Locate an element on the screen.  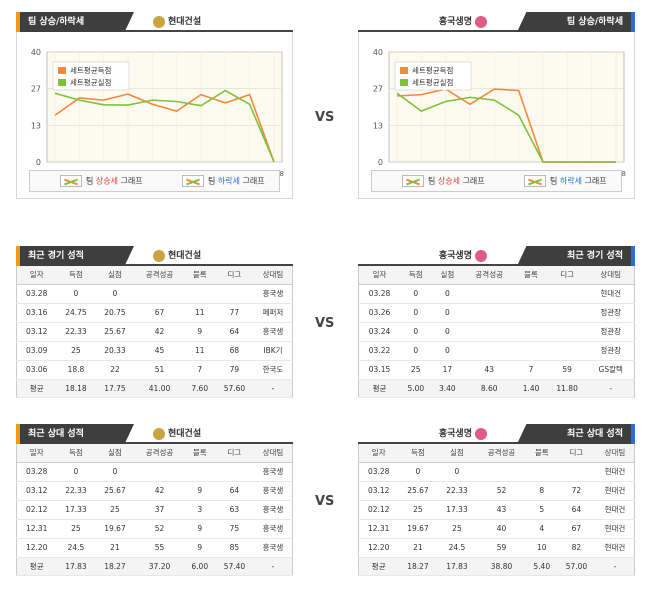
table-cell: 03.12 is located at coordinates (378, 491).